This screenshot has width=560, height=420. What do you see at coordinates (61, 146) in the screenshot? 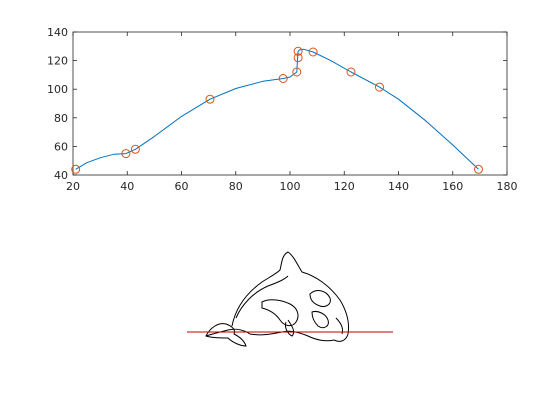
I see `y-tick-label: 60` at bounding box center [61, 146].